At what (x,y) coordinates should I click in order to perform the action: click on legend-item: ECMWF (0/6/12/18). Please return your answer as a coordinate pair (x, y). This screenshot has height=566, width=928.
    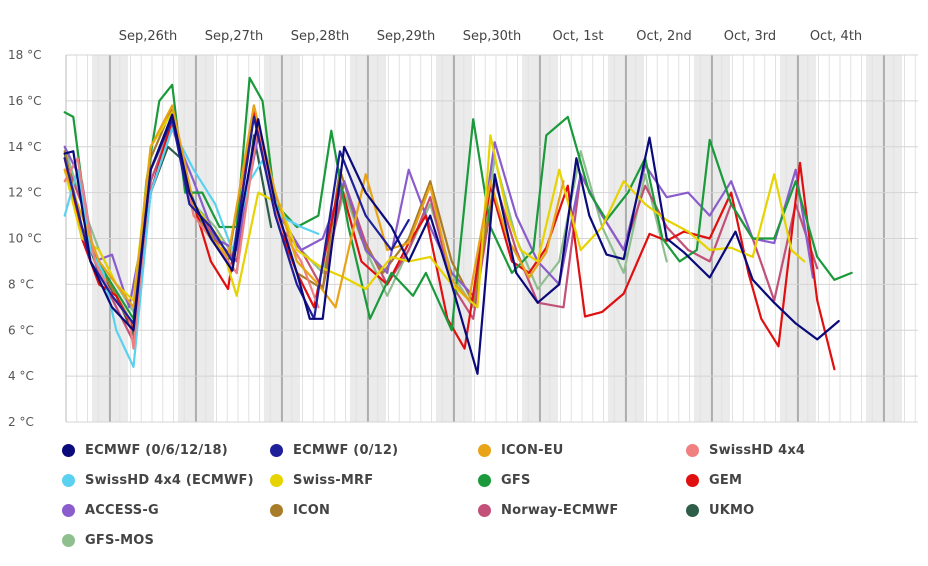
    Looking at the image, I should click on (145, 450).